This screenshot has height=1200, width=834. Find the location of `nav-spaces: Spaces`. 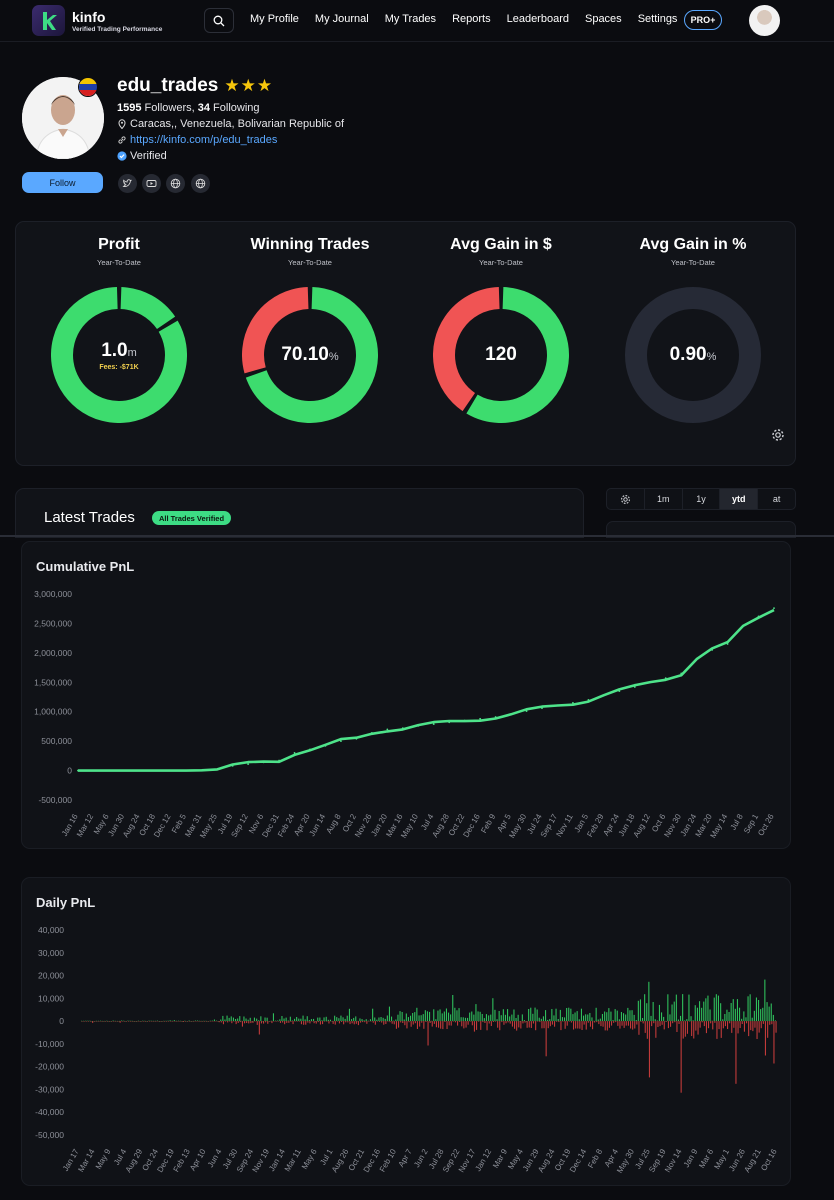

nav-spaces: Spaces is located at coordinates (603, 19).